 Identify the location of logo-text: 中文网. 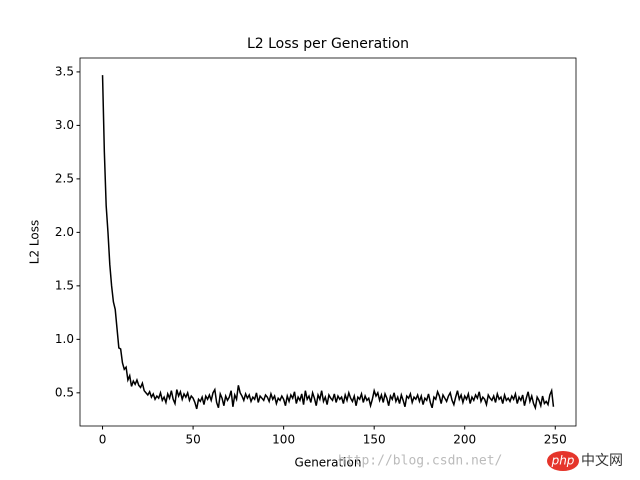
(602, 461).